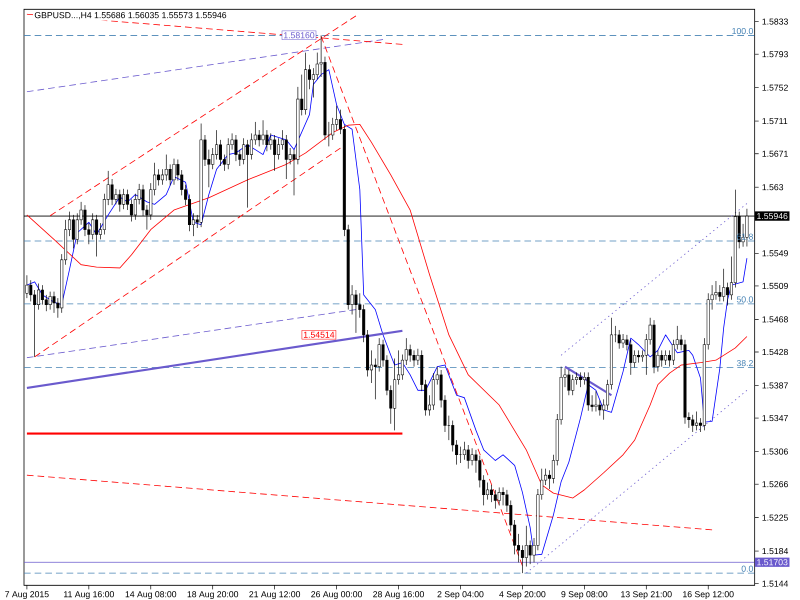 This screenshot has height=600, width=800. I want to click on x-tick-label: 18 Aug 20:00, so click(213, 595).